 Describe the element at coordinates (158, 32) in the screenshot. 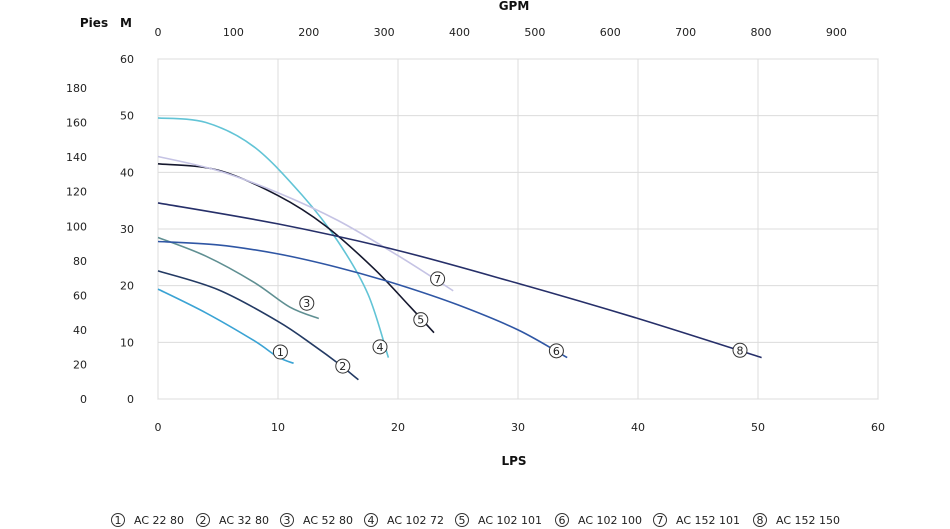

I see `gpm-tick-label: 0` at that location.